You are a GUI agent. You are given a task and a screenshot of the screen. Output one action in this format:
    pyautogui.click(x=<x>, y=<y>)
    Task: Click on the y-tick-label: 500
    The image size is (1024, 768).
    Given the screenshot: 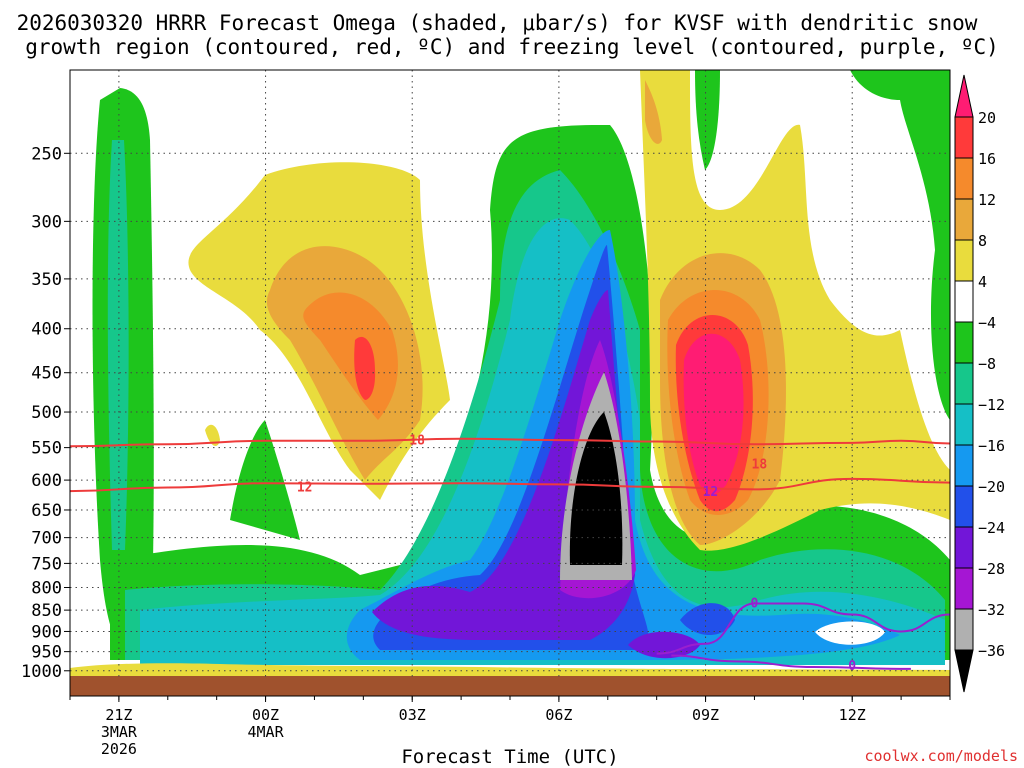 What is the action you would take?
    pyautogui.click(x=46, y=413)
    